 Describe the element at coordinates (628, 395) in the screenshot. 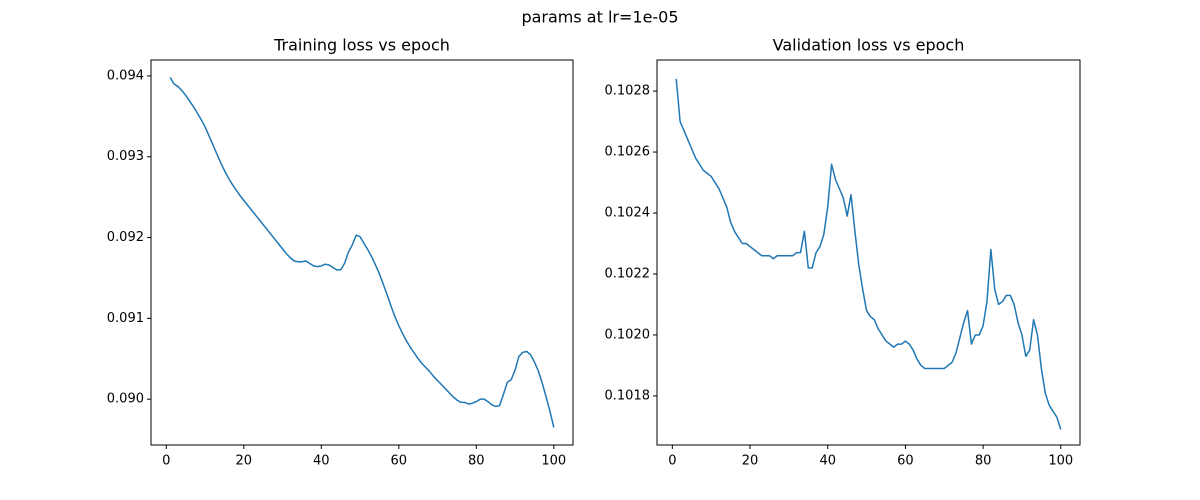

I see `y-tick-label: 0.1018` at that location.